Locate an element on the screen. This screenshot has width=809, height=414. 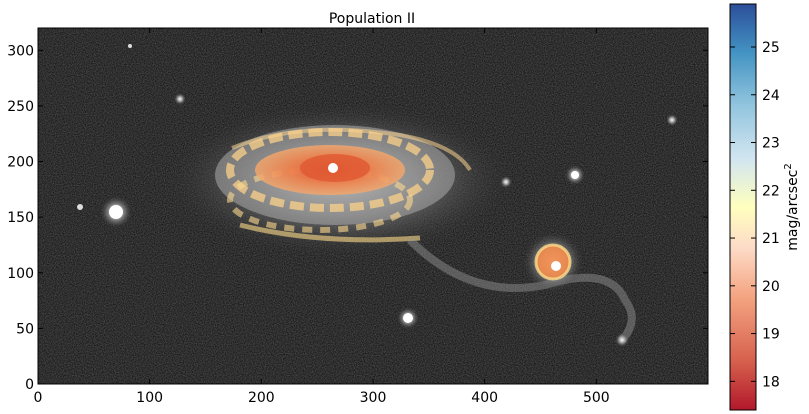
y-tick-label: 100 is located at coordinates (20, 274).